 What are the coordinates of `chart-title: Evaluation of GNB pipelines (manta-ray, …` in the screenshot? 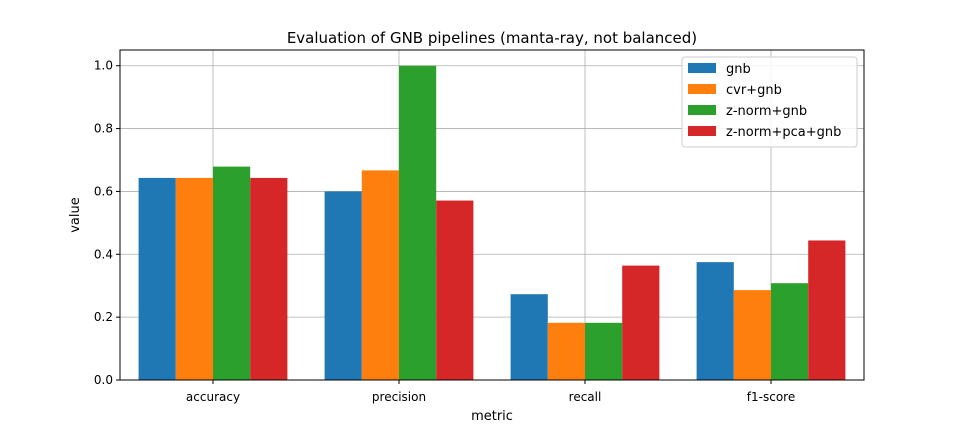 It's located at (492, 38).